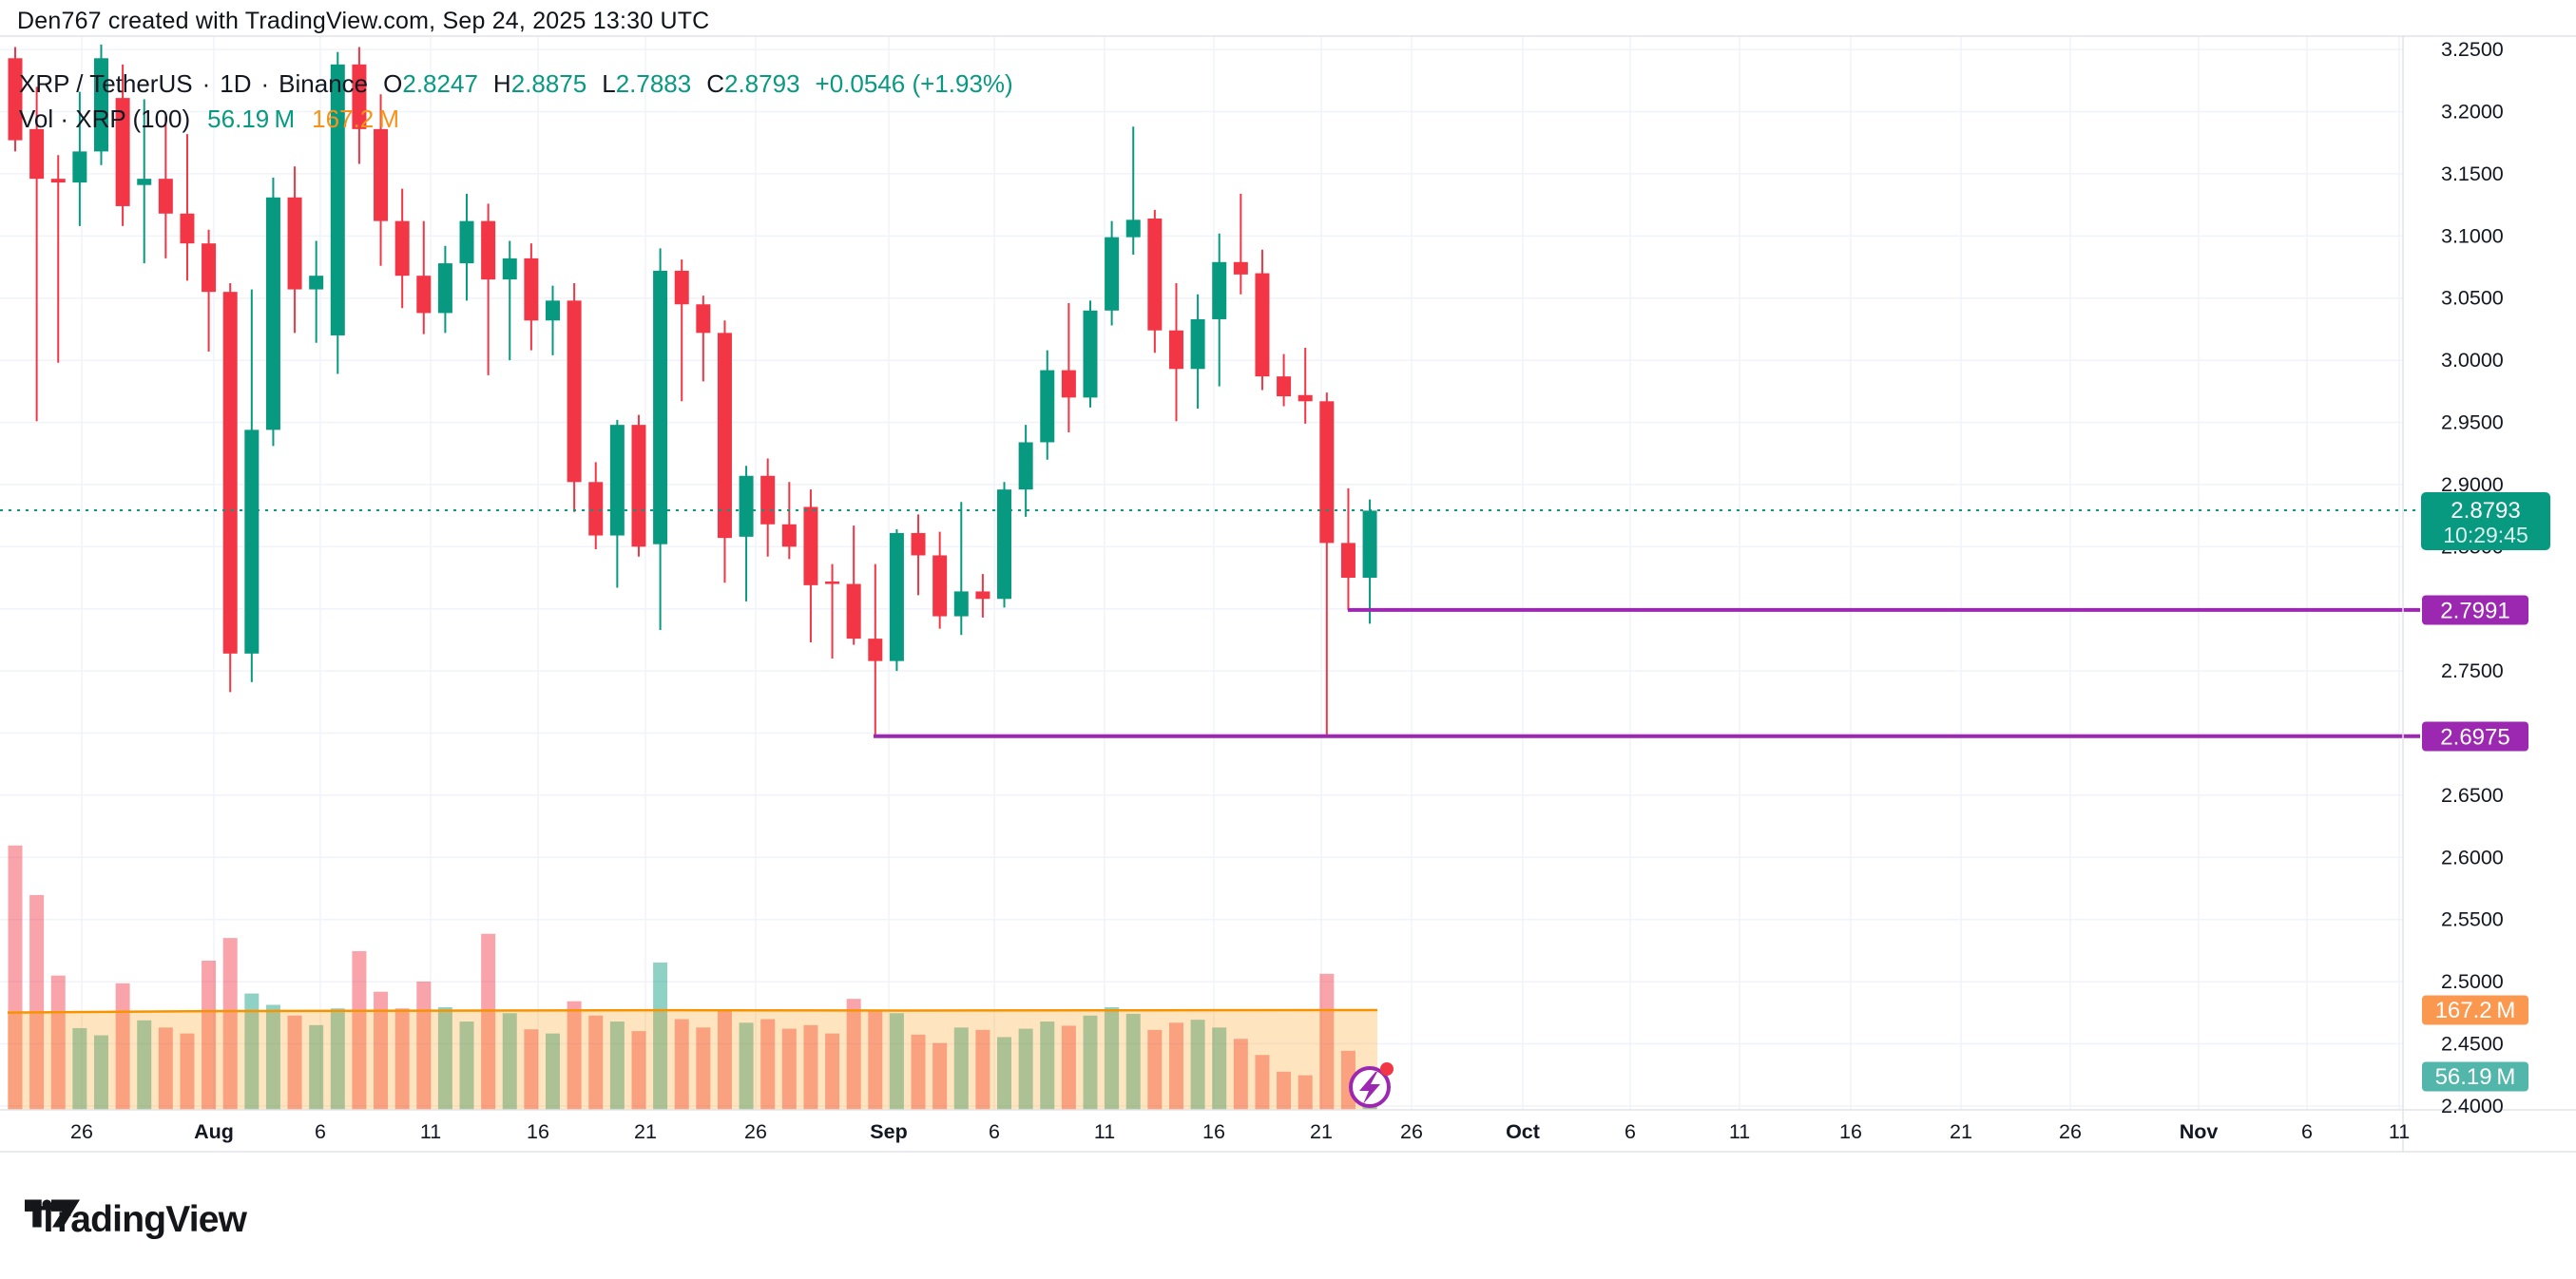 The height and width of the screenshot is (1279, 2576). Describe the element at coordinates (516, 120) in the screenshot. I see `volume-row: Vol · XRP (100) 56.19 M 167.2 M` at that location.